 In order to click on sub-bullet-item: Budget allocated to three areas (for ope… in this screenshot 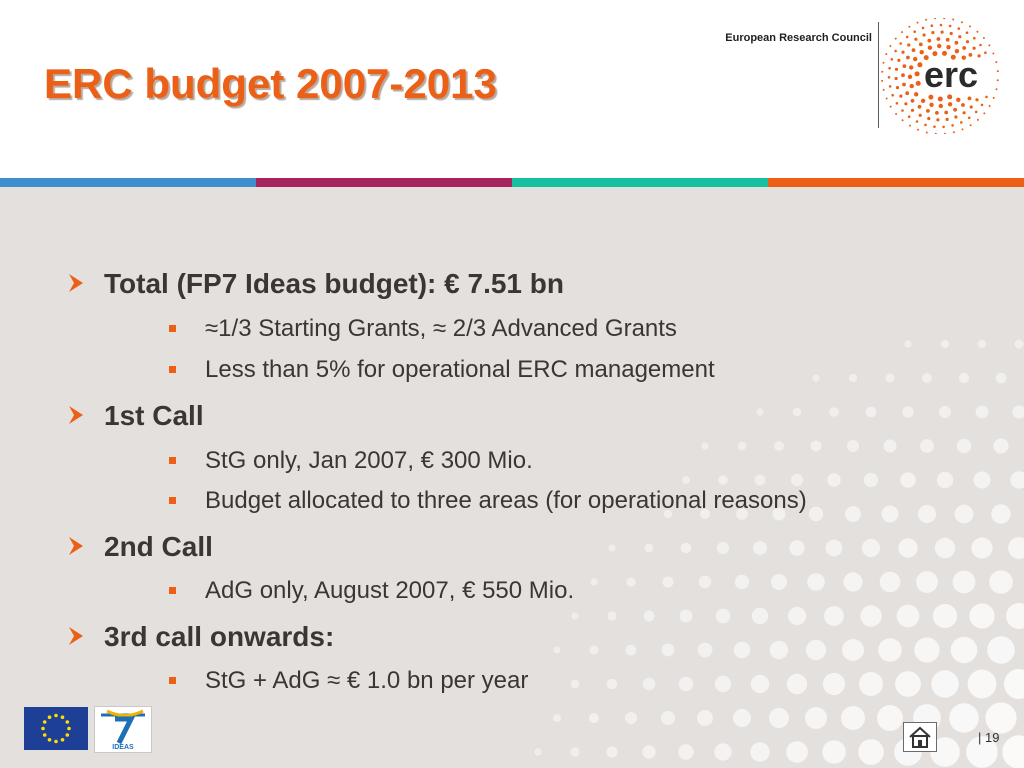, I will do `click(488, 501)`.